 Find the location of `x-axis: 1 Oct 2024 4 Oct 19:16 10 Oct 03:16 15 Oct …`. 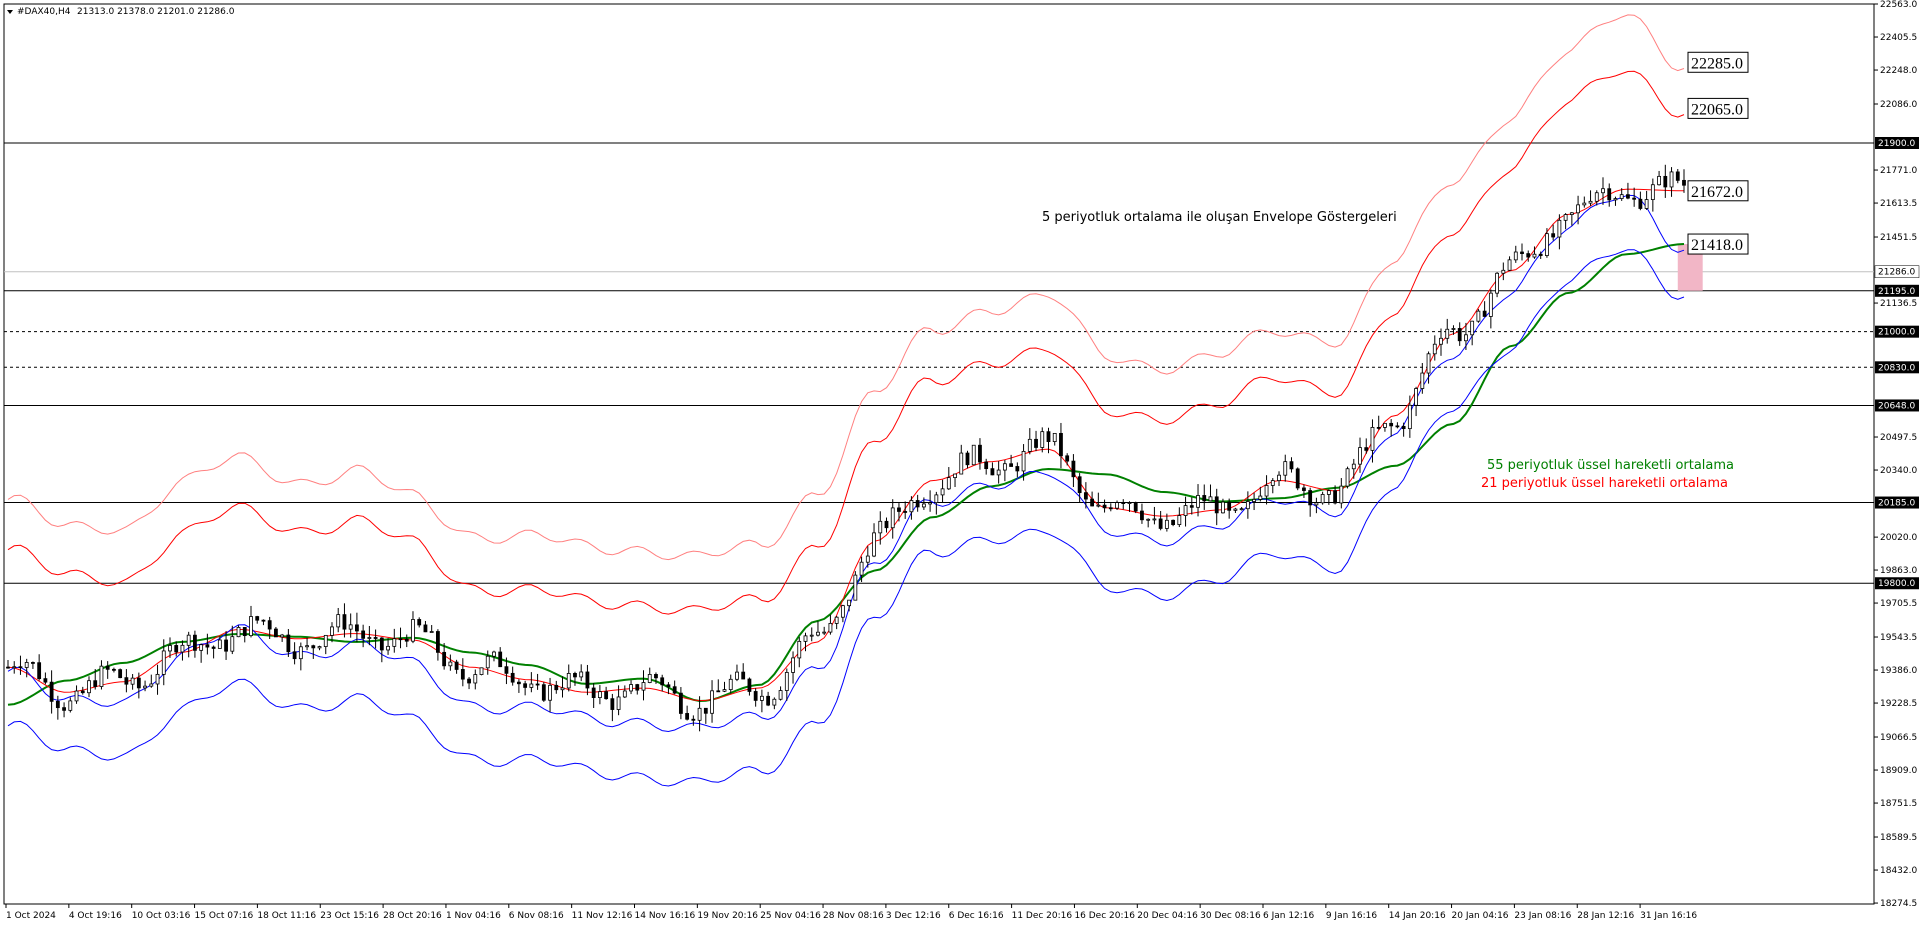

x-axis: 1 Oct 2024 4 Oct 19:16 10 Oct 03:16 15 Oct … is located at coordinates (851, 912).